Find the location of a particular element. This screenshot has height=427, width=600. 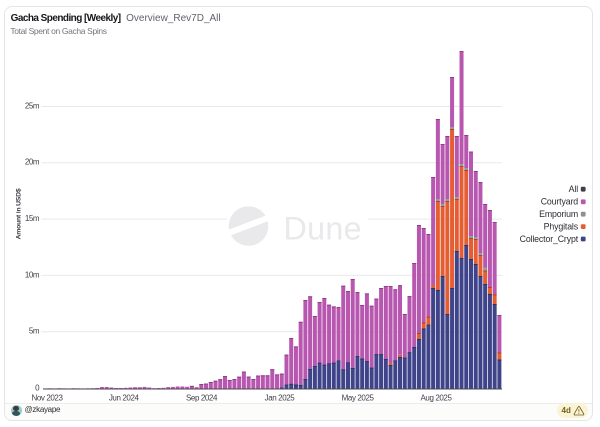

svg-text: May 2025 is located at coordinates (358, 398).